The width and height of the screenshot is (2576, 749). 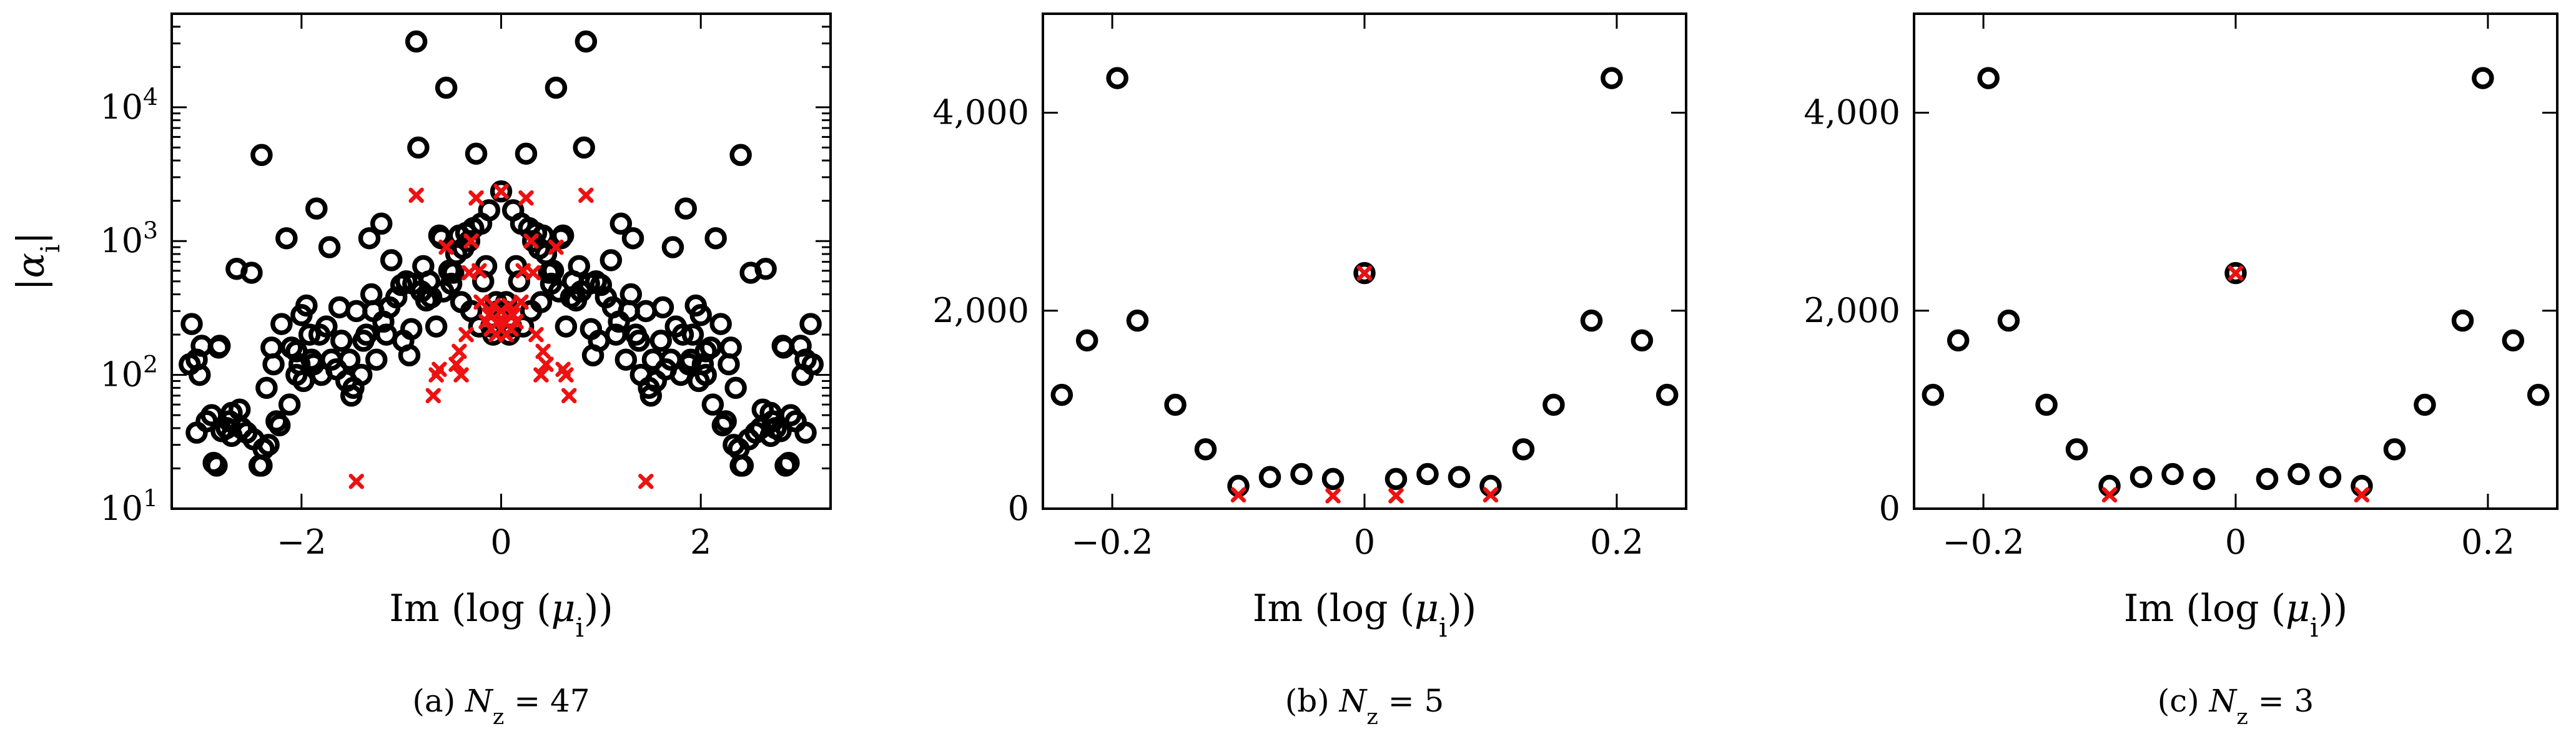 What do you see at coordinates (37, 261) in the screenshot?
I see `y-axis-label: |αi|` at bounding box center [37, 261].